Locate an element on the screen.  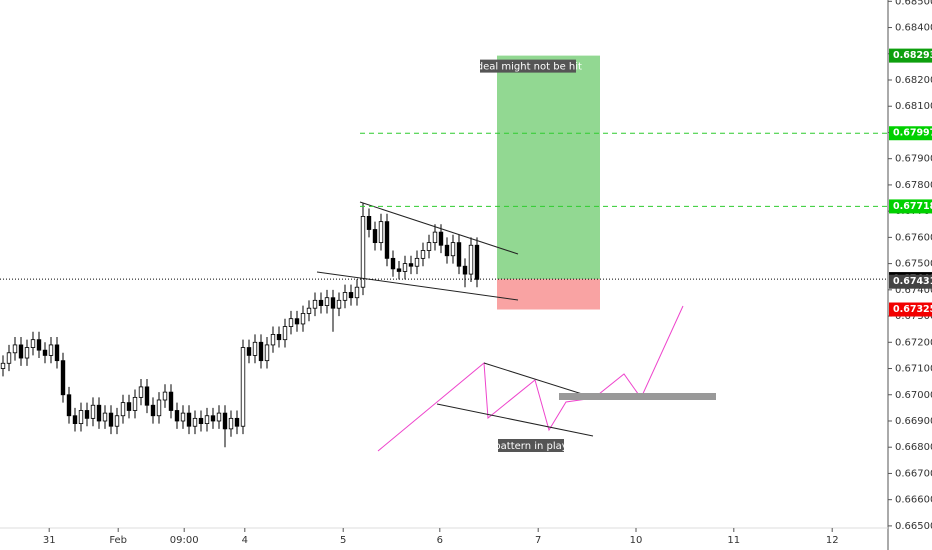
price-label: 0.67431 is located at coordinates (912, 281).